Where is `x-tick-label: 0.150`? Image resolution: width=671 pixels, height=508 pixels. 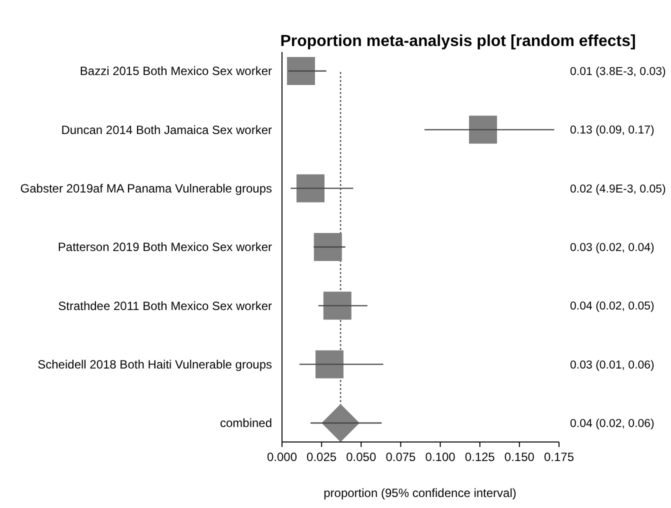
x-tick-label: 0.150 is located at coordinates (519, 457).